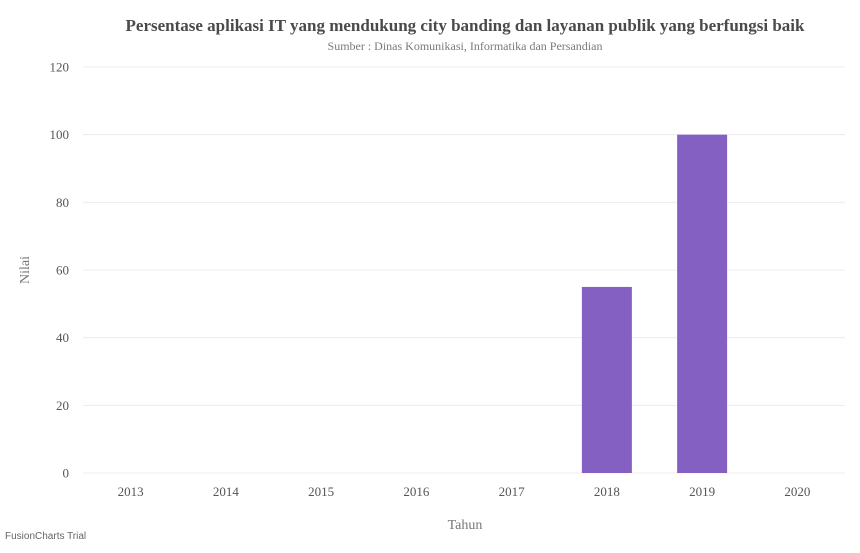 The height and width of the screenshot is (553, 860). I want to click on y-tick-label: 40, so click(62, 337).